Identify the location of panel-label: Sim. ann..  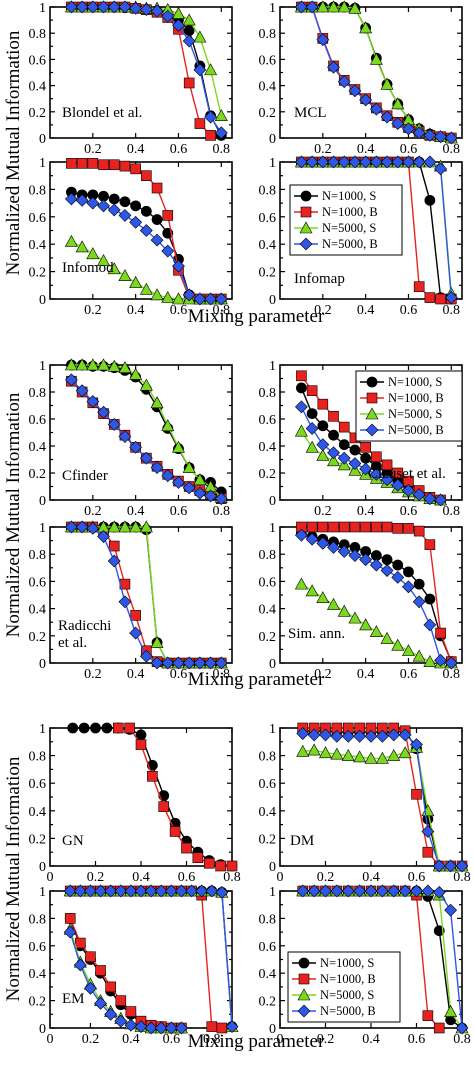
(316, 634).